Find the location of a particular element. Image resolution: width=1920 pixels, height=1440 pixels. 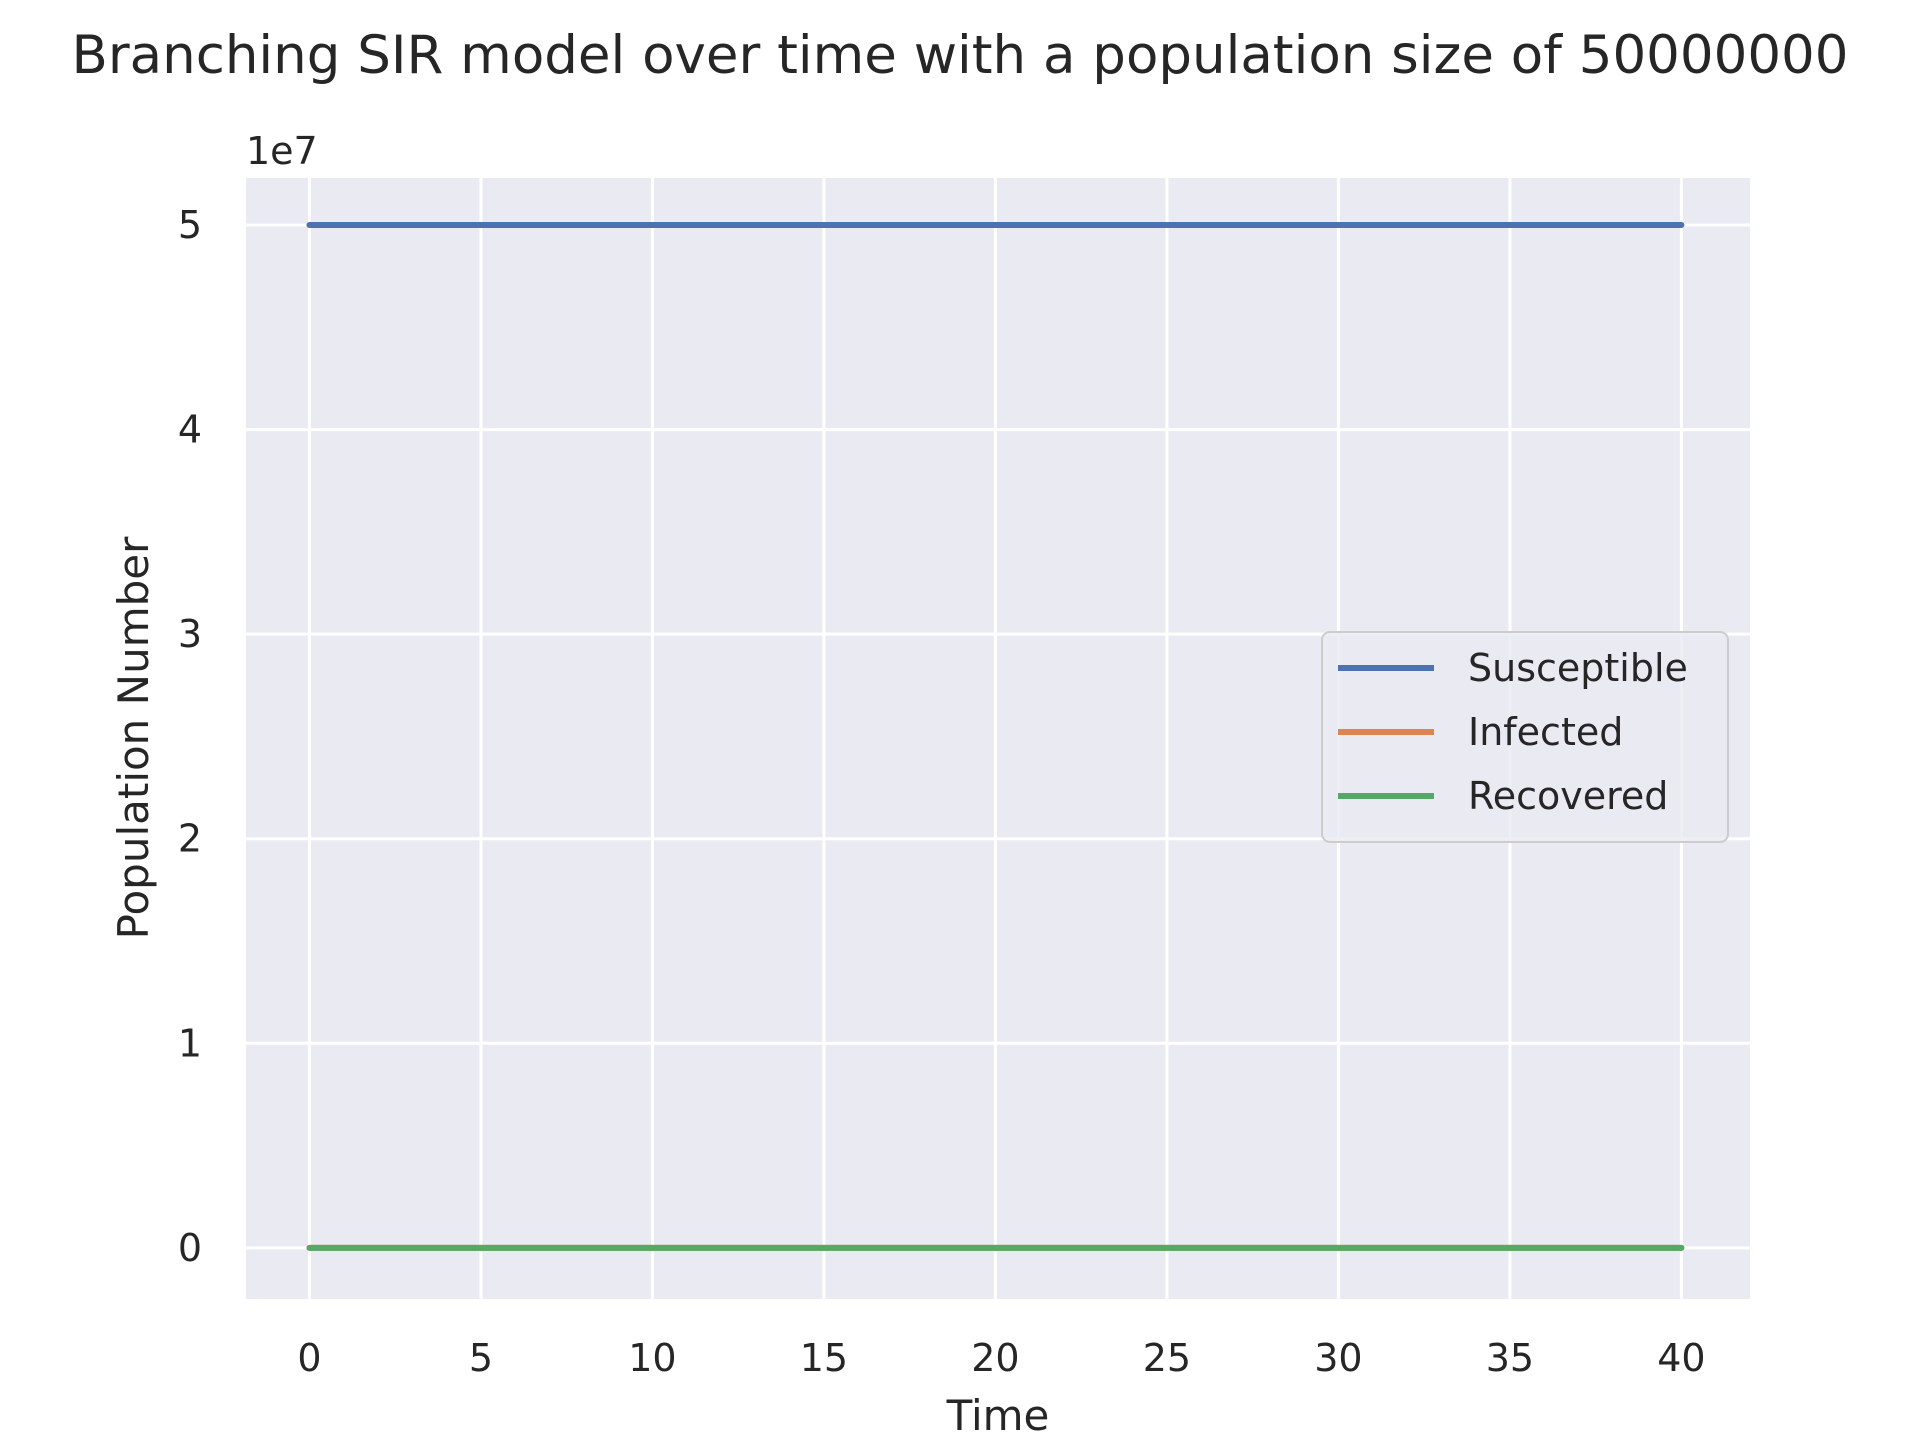

legend-label-susceptible: Susceptible is located at coordinates (1578, 668).